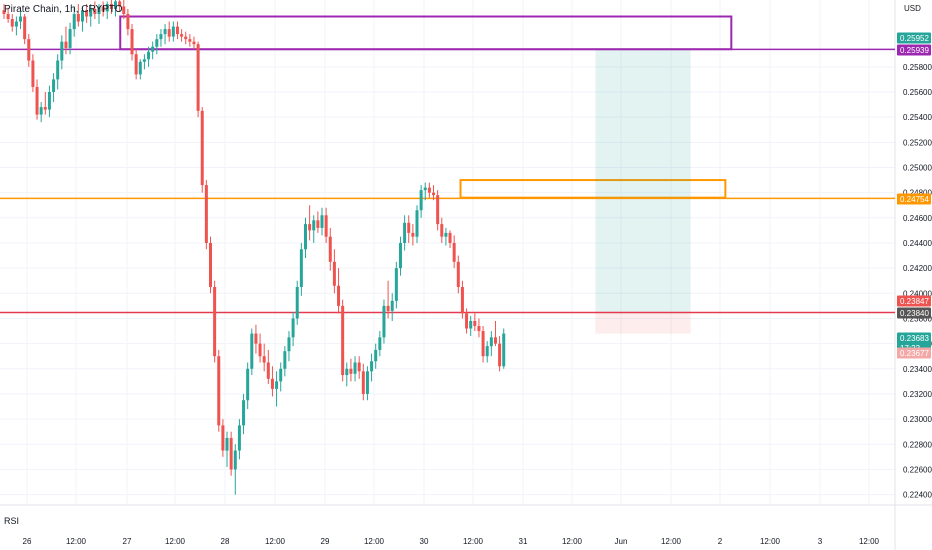 This screenshot has width=932, height=550. What do you see at coordinates (869, 541) in the screenshot?
I see `x-tick-label: 12:00` at bounding box center [869, 541].